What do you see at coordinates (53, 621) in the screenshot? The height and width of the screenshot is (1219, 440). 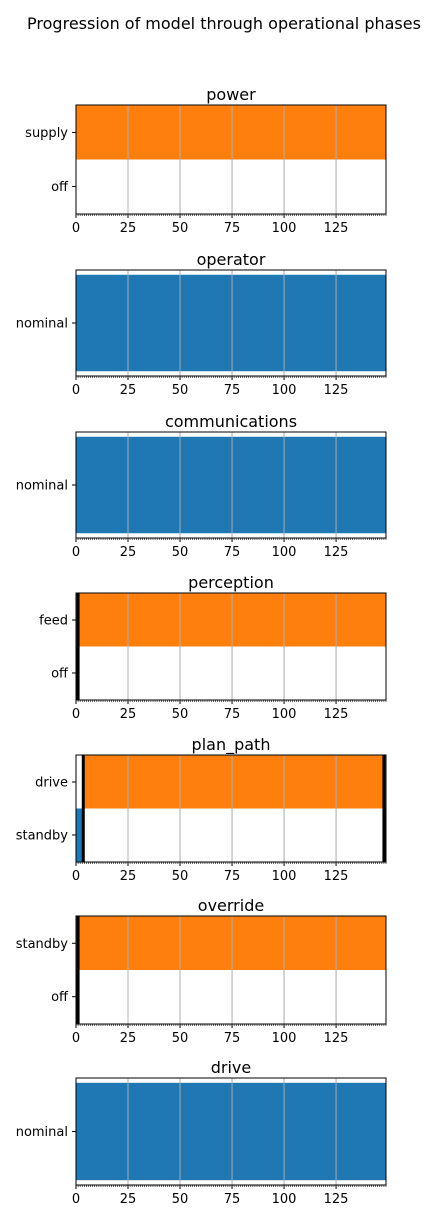 I see `y-tick-label: feed` at bounding box center [53, 621].